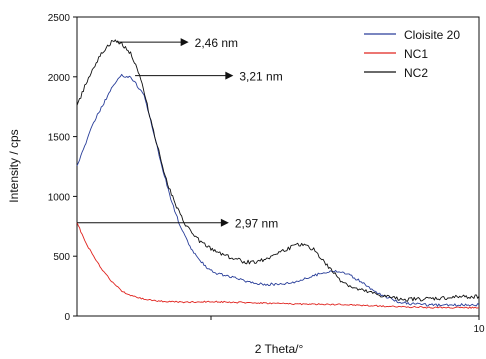 The height and width of the screenshot is (359, 486). Describe the element at coordinates (59, 197) in the screenshot. I see `y-tick-label: 1000` at that location.